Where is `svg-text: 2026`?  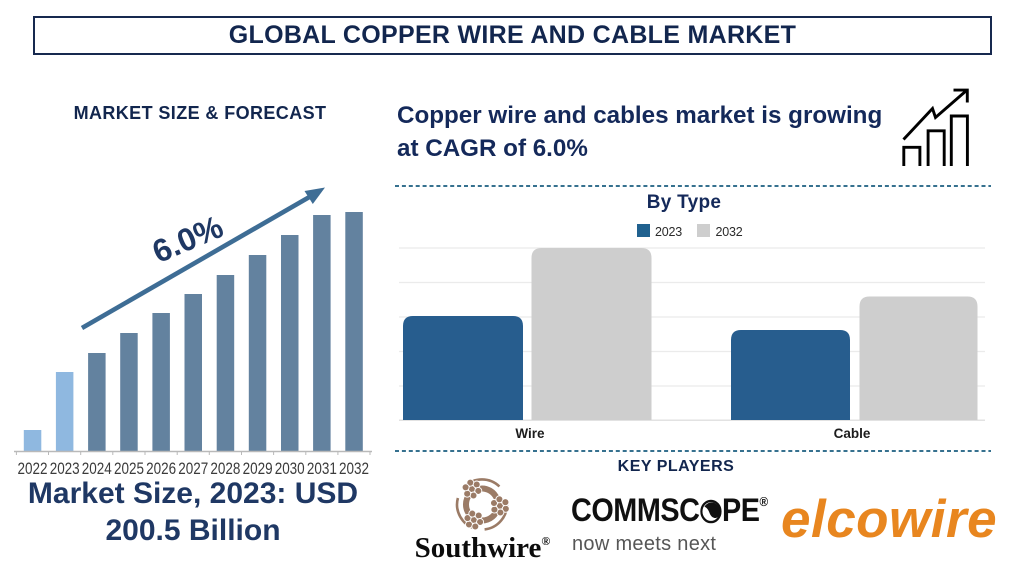
svg-text: 2026 is located at coordinates (161, 468).